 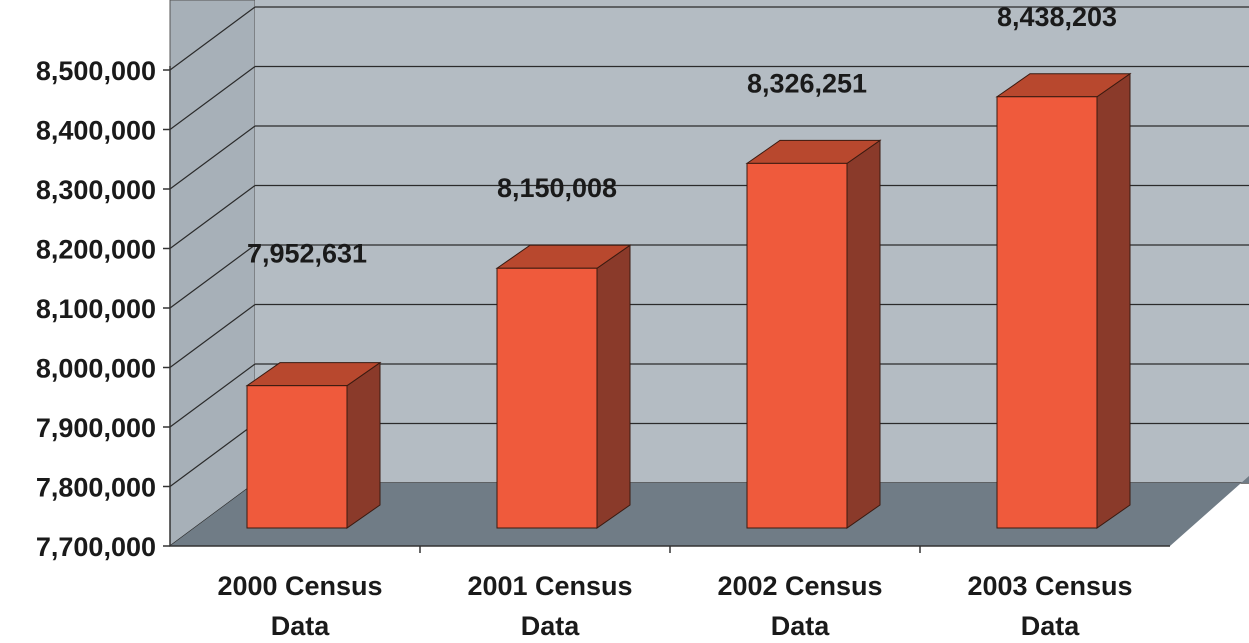 I want to click on data-label: 8,438,203, so click(x=1057, y=17).